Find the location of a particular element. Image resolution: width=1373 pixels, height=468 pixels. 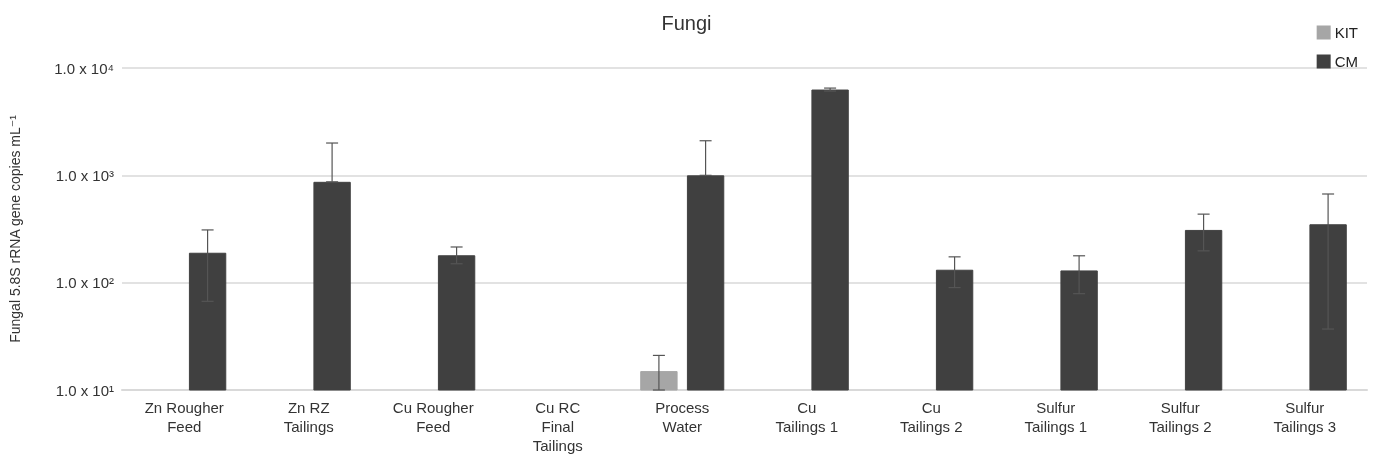

x-tick-label: Sulfur Tailings 1 is located at coordinates (1056, 417).